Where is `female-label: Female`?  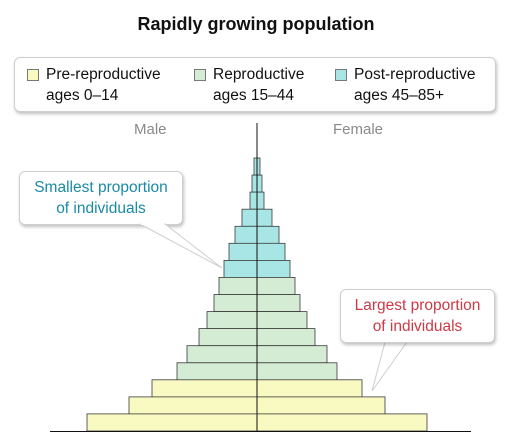 female-label: Female is located at coordinates (358, 129).